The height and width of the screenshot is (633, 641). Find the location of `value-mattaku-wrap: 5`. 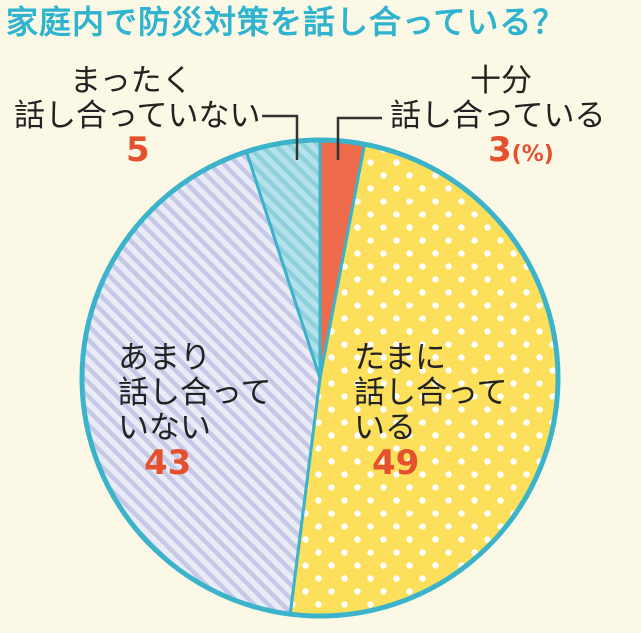

value-mattaku-wrap: 5 is located at coordinates (138, 151).